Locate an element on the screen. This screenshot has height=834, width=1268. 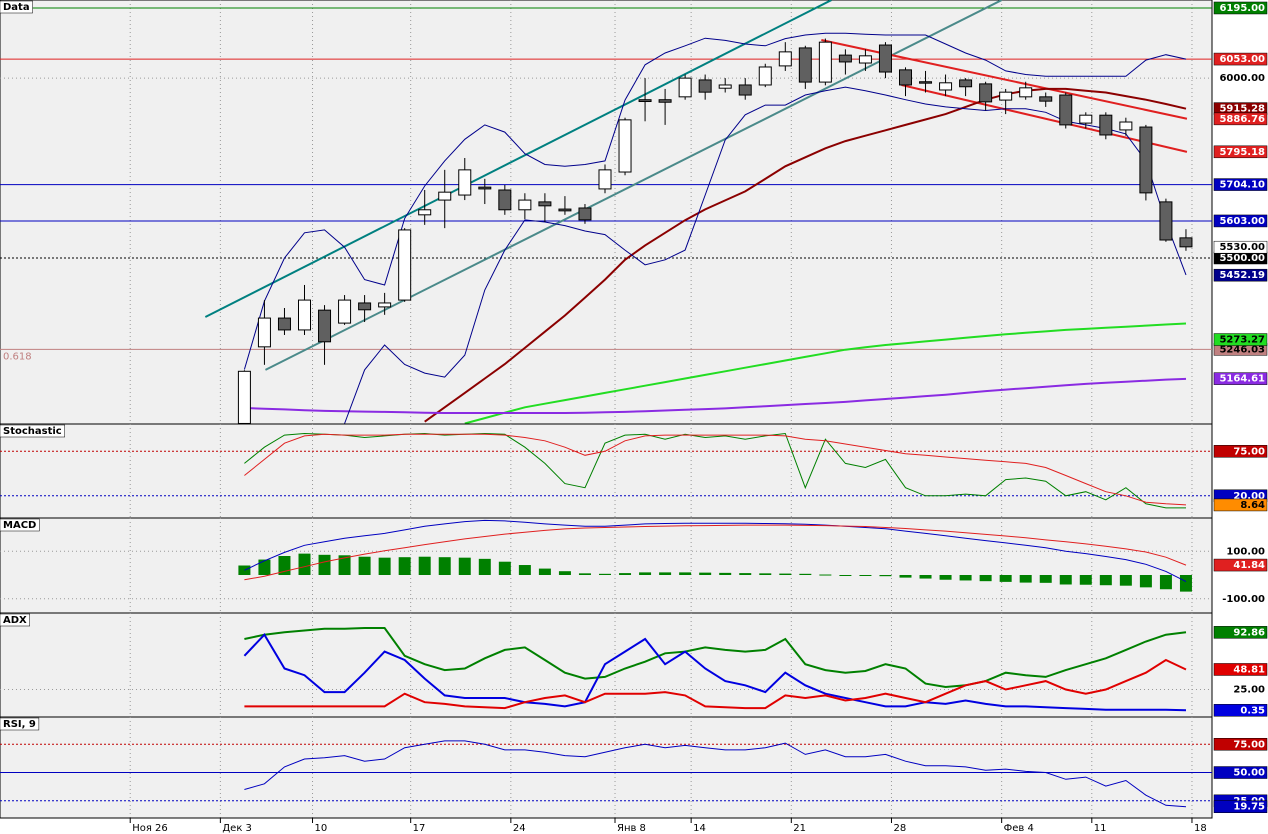
panel-title: ADX is located at coordinates (15, 620).